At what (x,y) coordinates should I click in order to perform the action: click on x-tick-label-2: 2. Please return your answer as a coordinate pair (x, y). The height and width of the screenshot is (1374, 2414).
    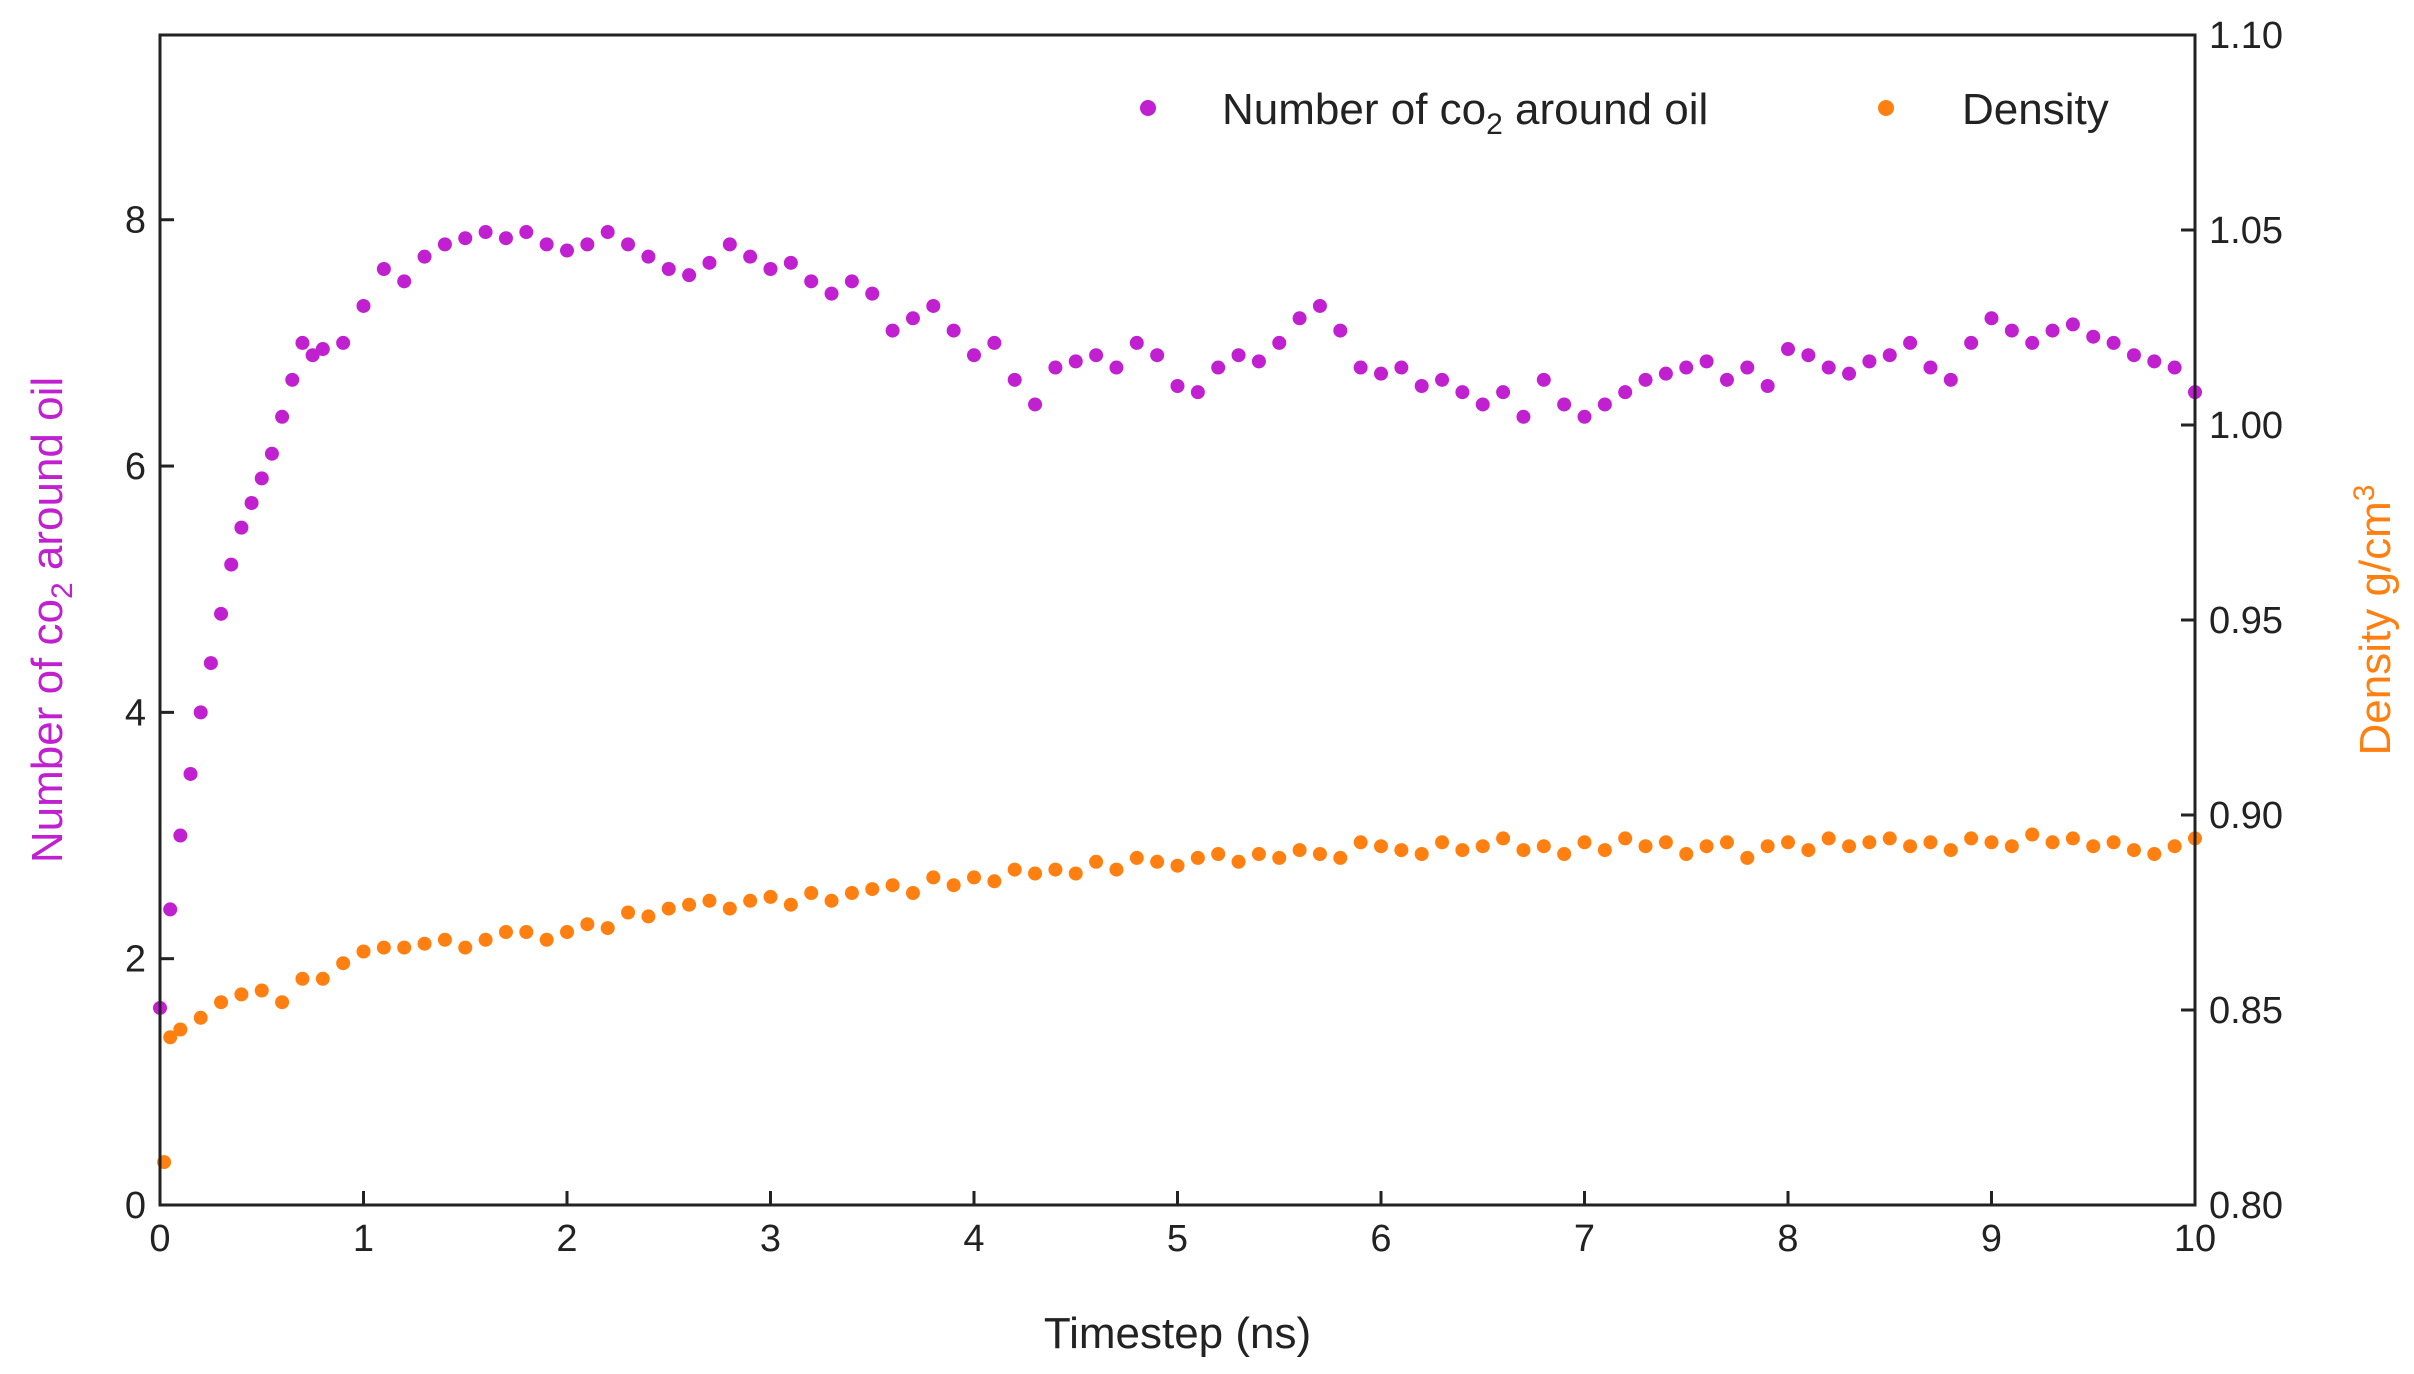
    Looking at the image, I should click on (566, 1239).